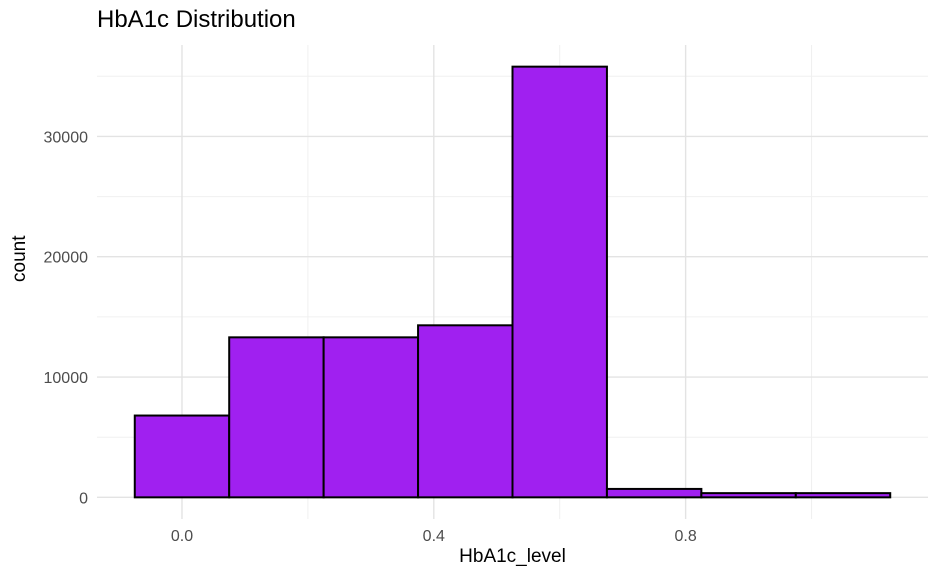 This screenshot has width=940, height=581. I want to click on x-tick-label: 0.0, so click(182, 536).